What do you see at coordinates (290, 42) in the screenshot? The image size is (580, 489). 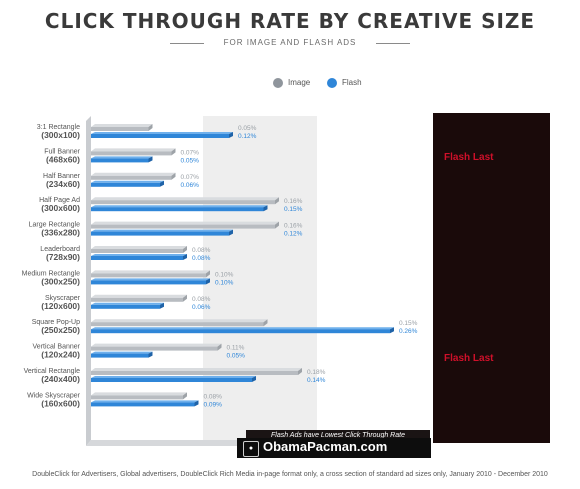 I see `chart-subtitle: FOR IMAGE AND FLASH ADS` at bounding box center [290, 42].